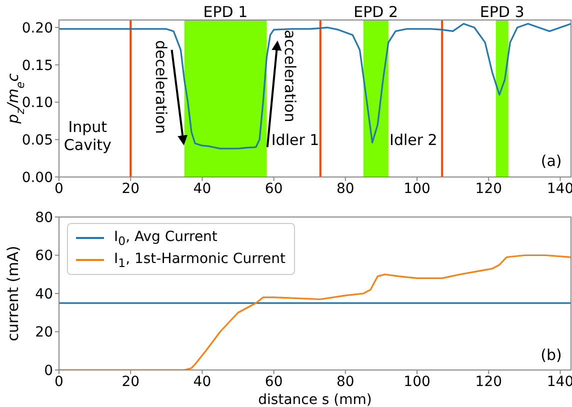 This screenshot has height=407, width=572. What do you see at coordinates (37, 66) in the screenshot?
I see `y-tick-label: 0.15` at bounding box center [37, 66].